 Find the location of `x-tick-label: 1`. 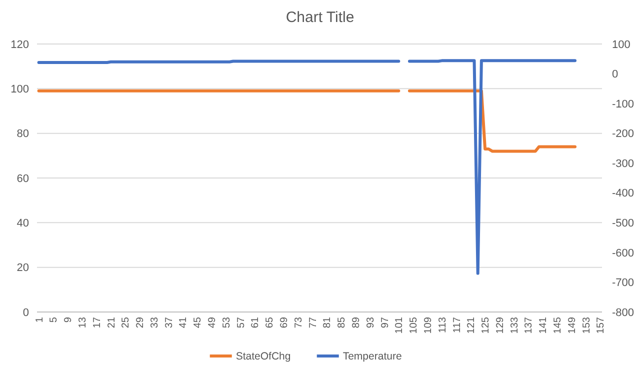

x-tick-label: 1 is located at coordinates (40, 319).